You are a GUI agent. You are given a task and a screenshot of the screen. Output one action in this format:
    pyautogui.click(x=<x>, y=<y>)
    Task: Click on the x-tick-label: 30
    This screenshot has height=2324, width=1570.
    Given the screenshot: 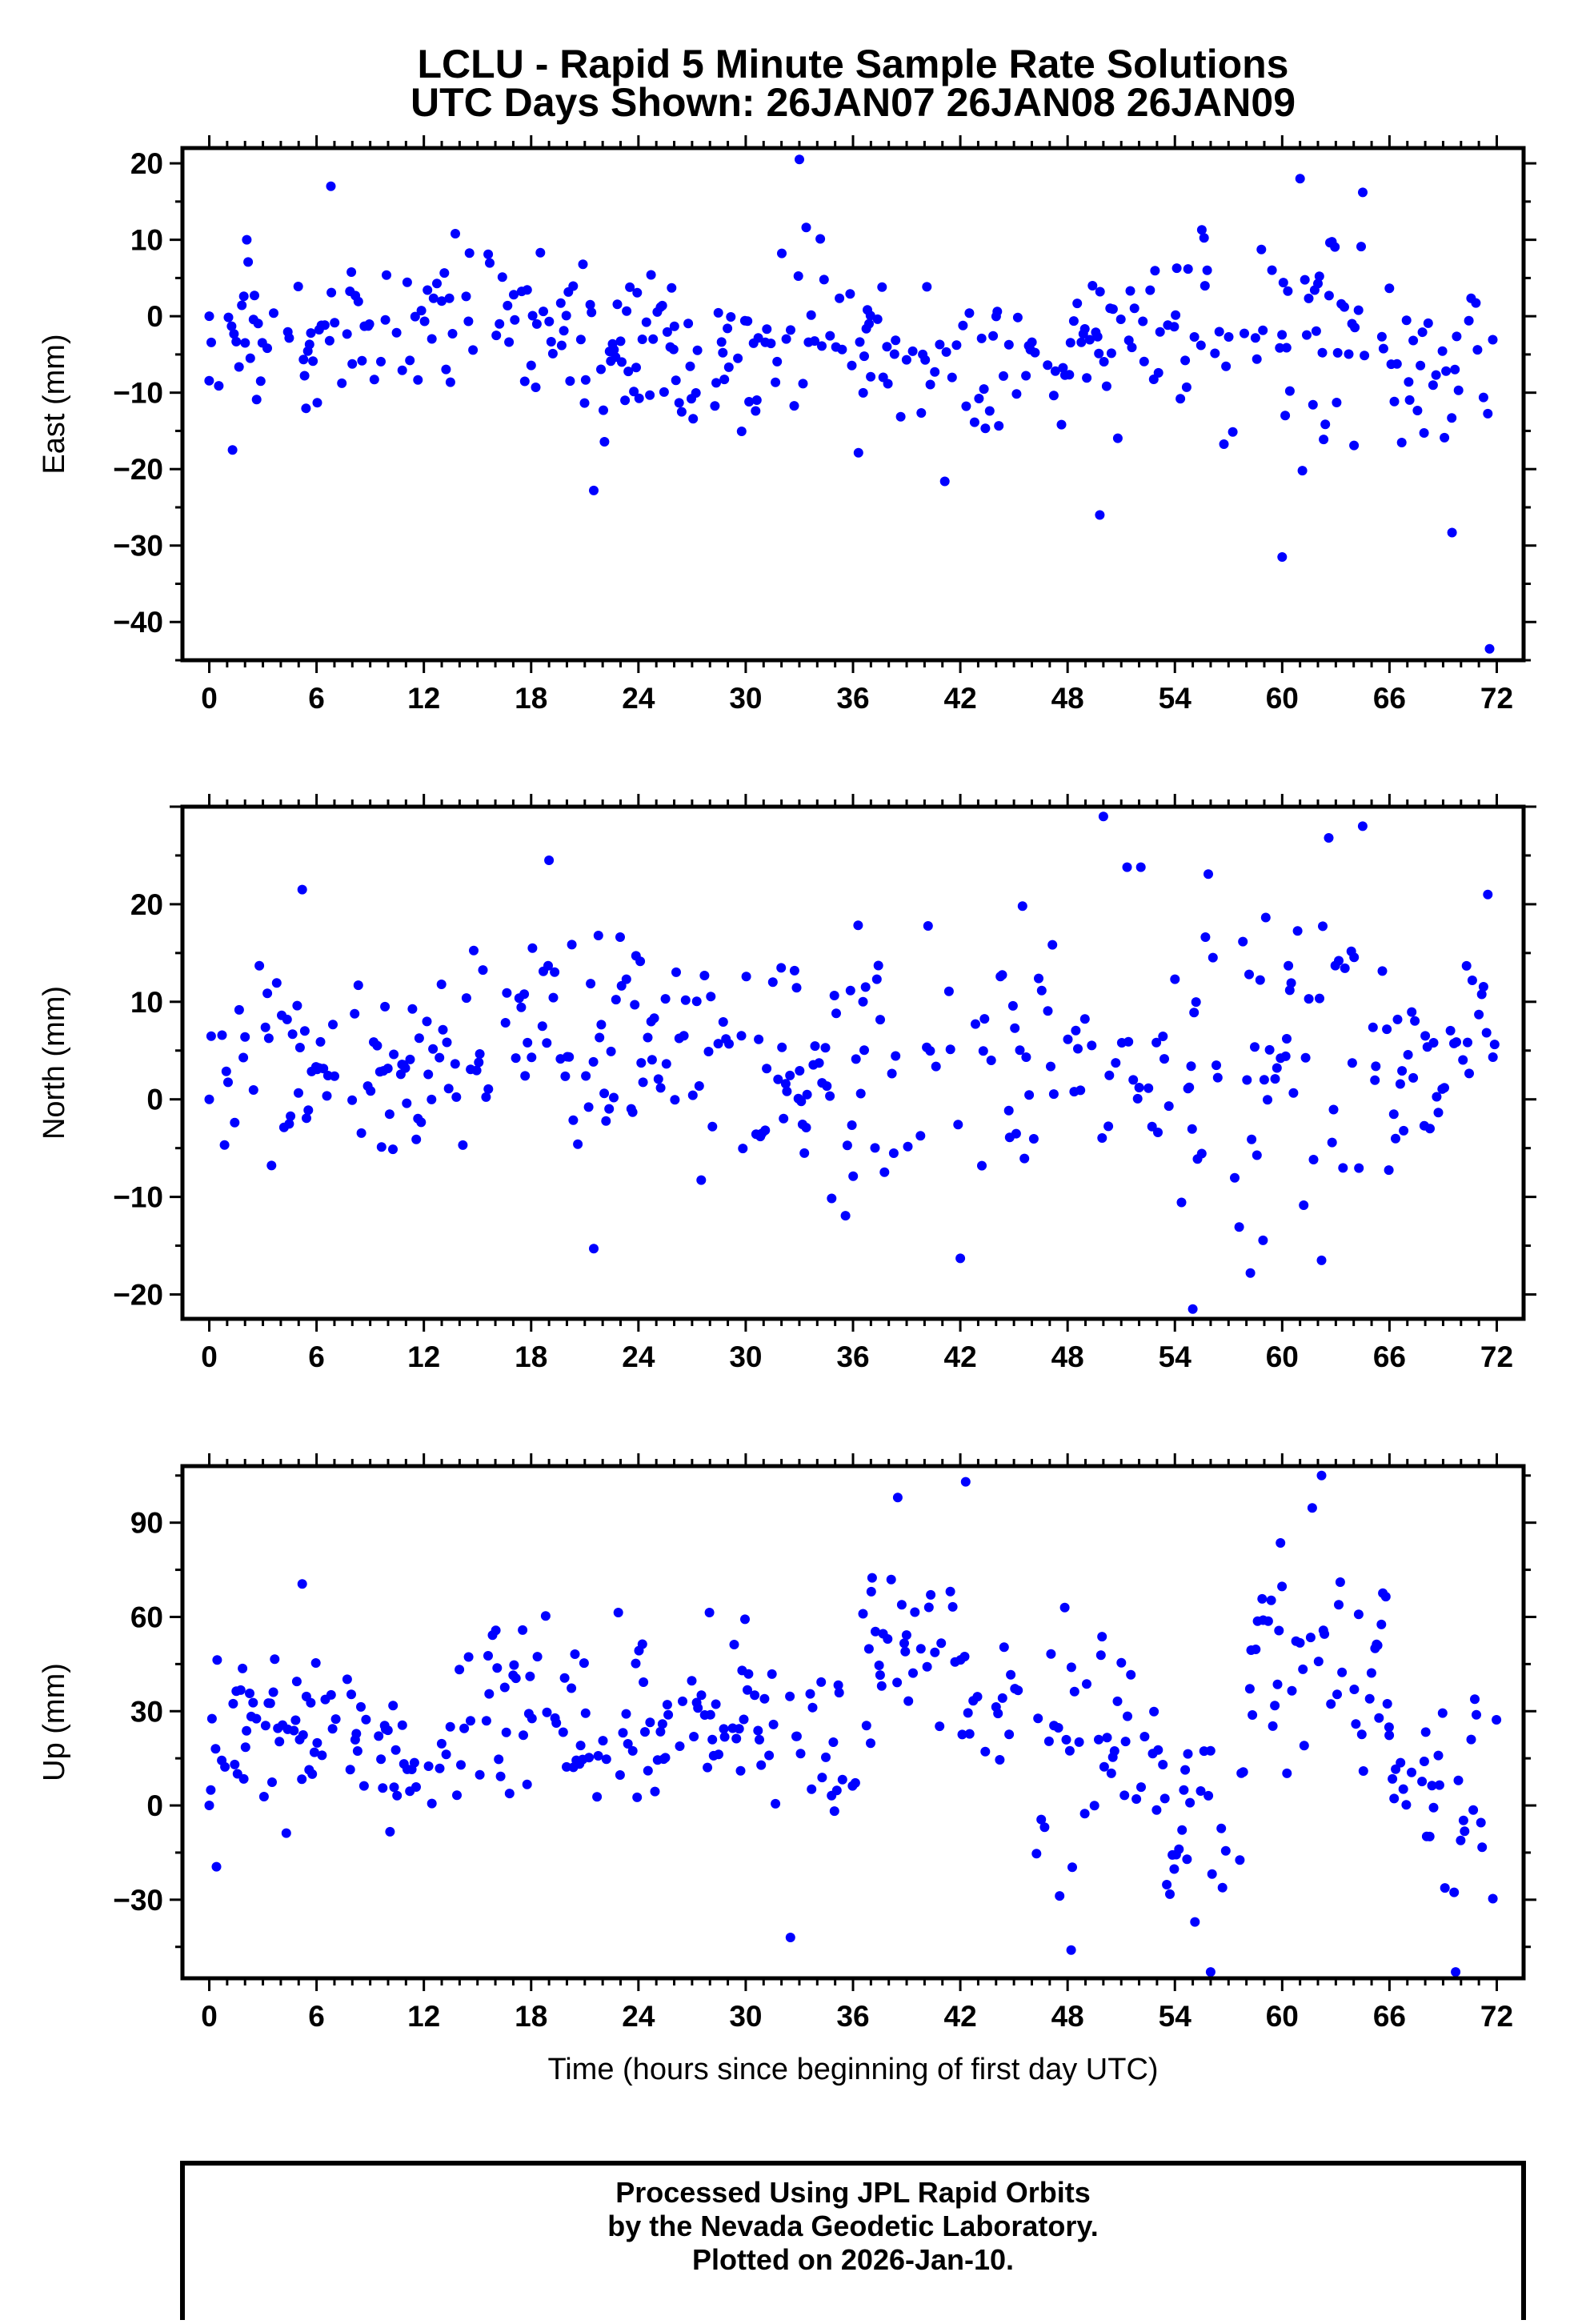 What is the action you would take?
    pyautogui.click(x=745, y=2016)
    